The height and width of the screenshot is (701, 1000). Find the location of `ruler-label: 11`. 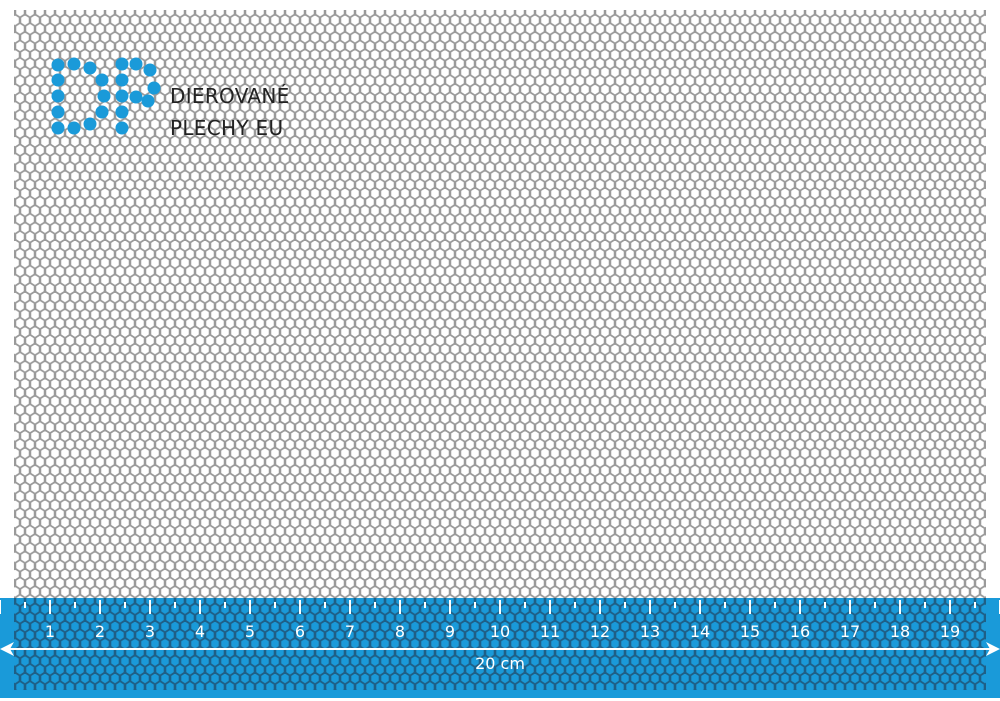

ruler-label: 11 is located at coordinates (550, 631).